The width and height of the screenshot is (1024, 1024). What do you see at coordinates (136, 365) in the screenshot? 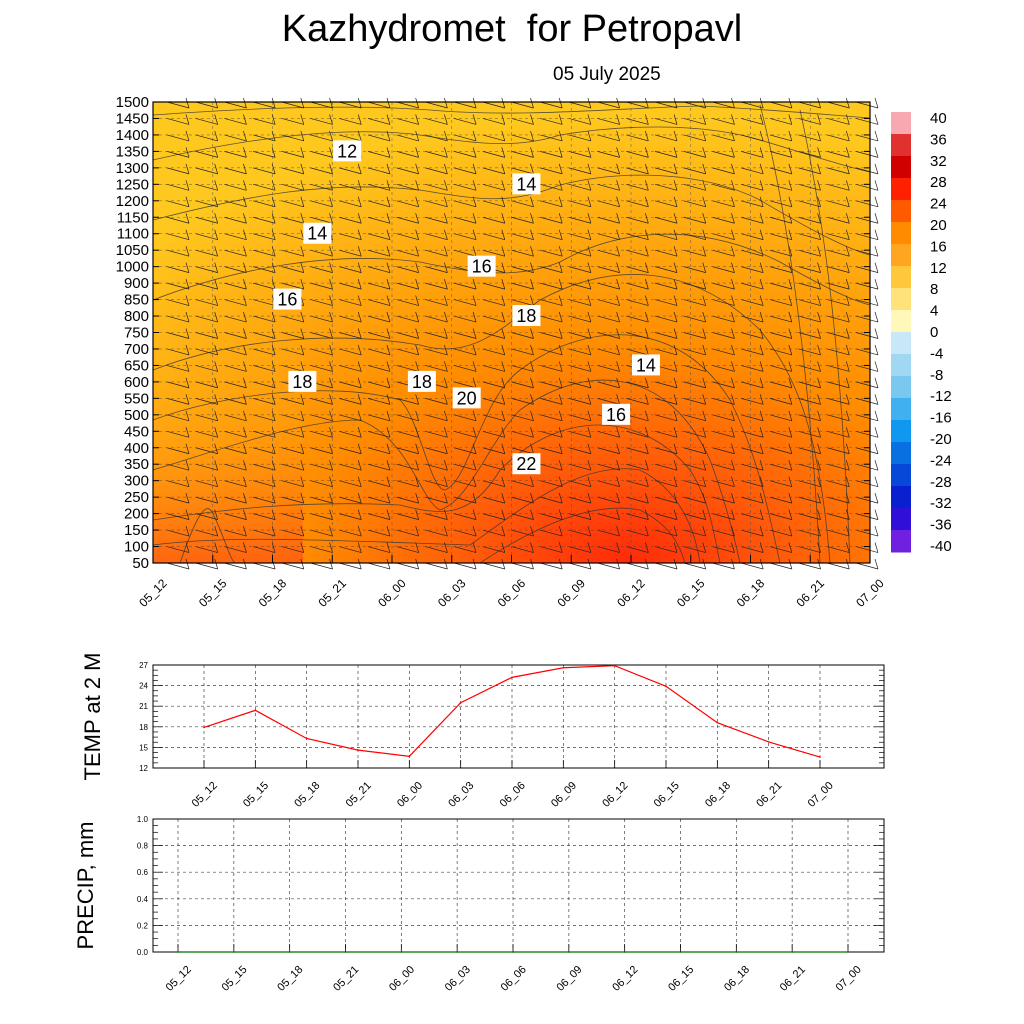
I see `heatmap-y-tick-label: 650` at bounding box center [136, 365].